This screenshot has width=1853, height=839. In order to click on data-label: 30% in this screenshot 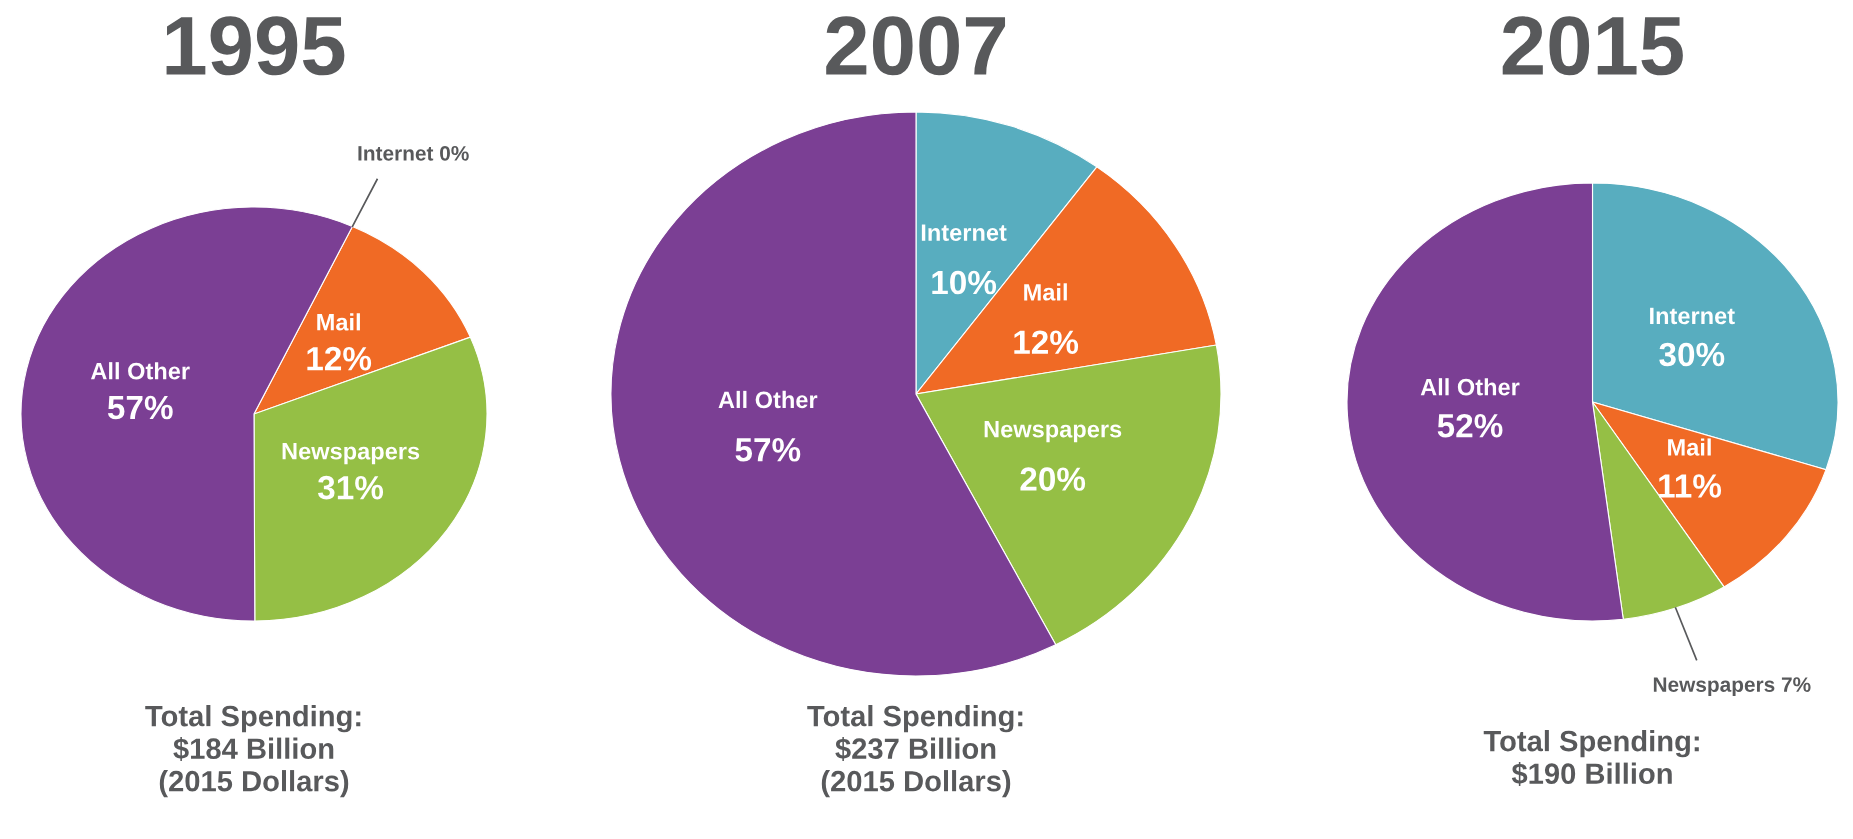, I will do `click(1692, 354)`.